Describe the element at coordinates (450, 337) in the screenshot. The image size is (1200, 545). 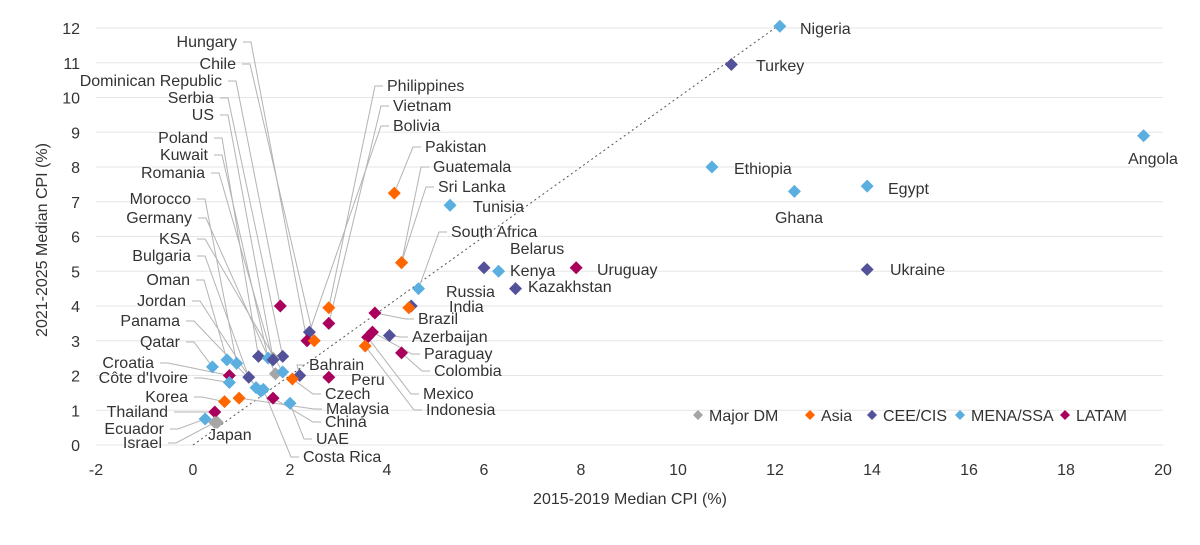
I see `point-label-azerbaijan: Azerbaijan` at that location.